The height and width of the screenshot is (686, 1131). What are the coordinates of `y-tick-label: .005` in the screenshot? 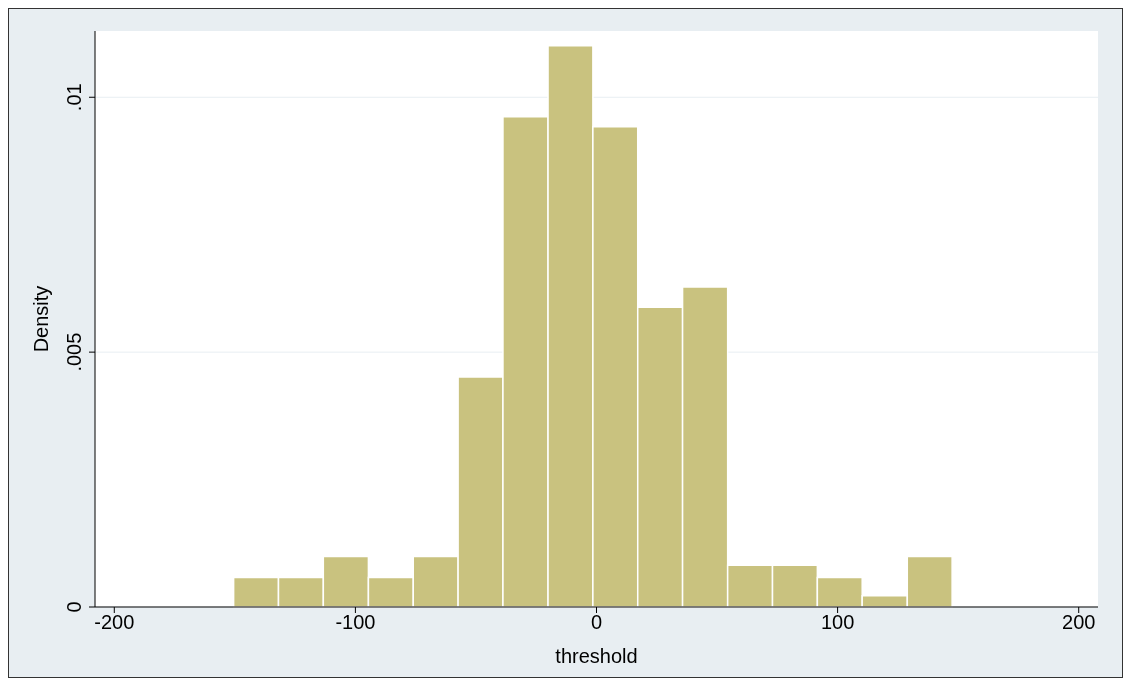 It's located at (74, 352).